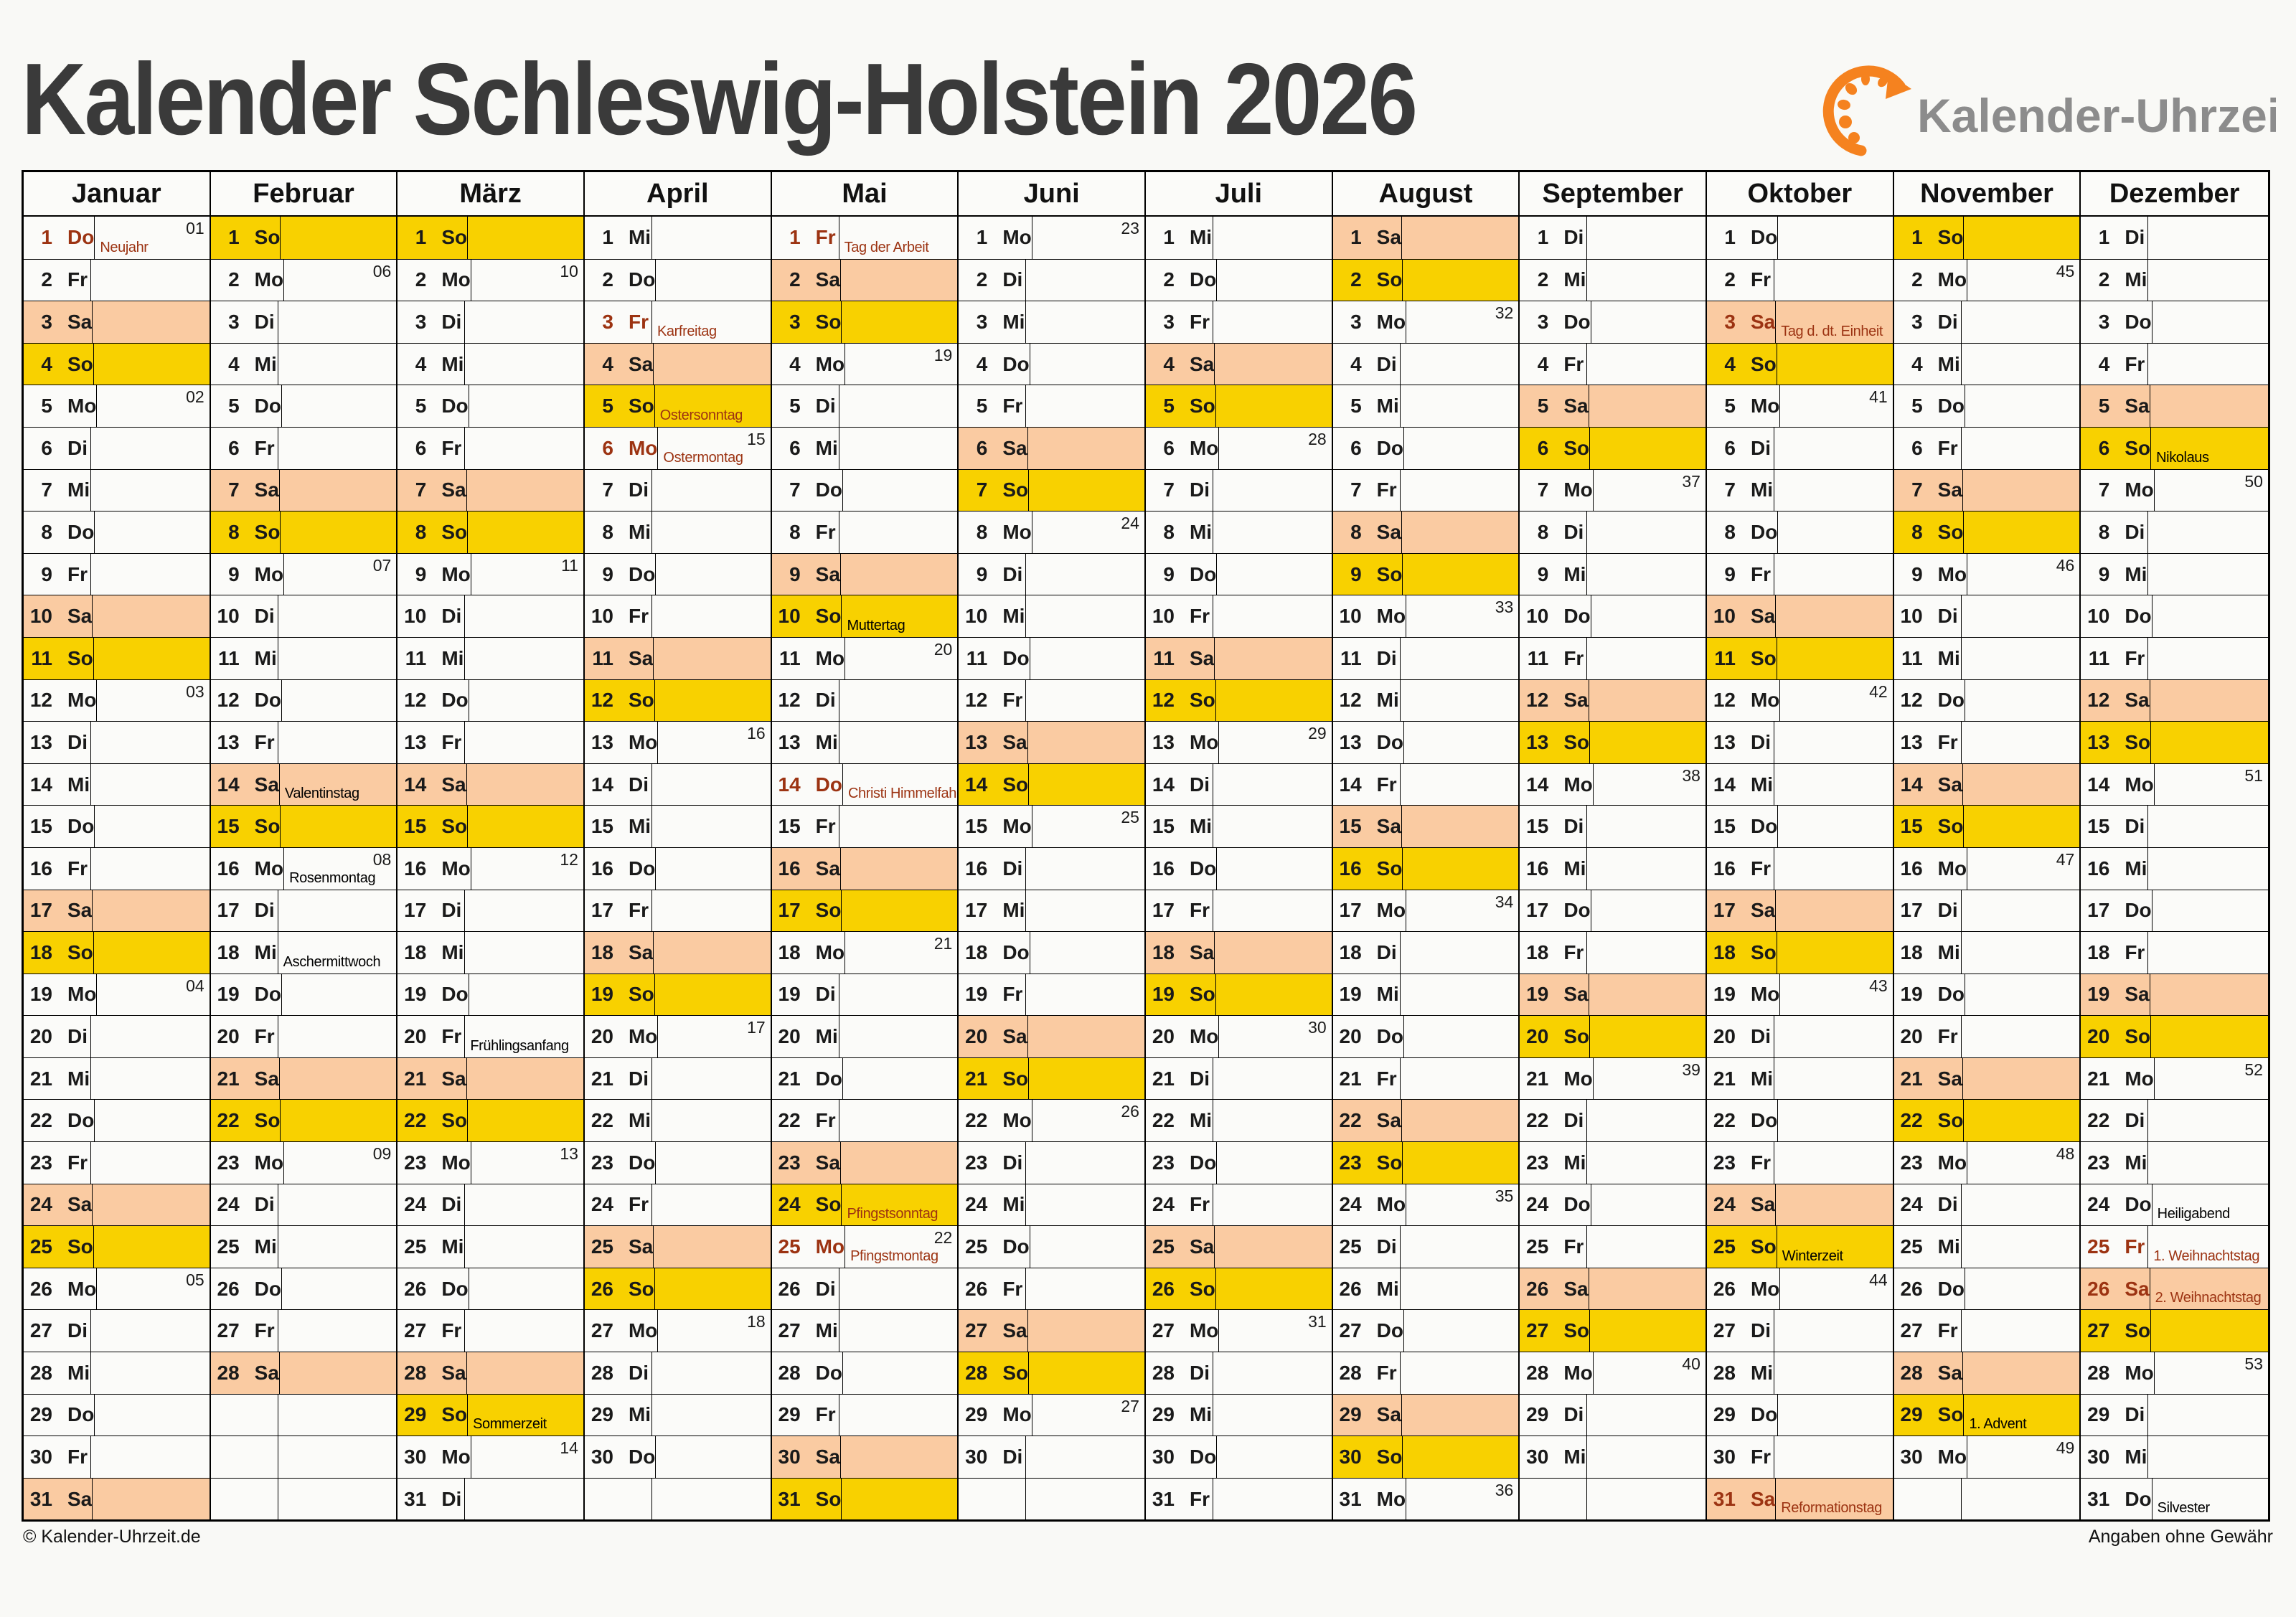 Image resolution: width=2296 pixels, height=1617 pixels. What do you see at coordinates (490, 1330) in the screenshot?
I see `day-row: 27 Fr` at bounding box center [490, 1330].